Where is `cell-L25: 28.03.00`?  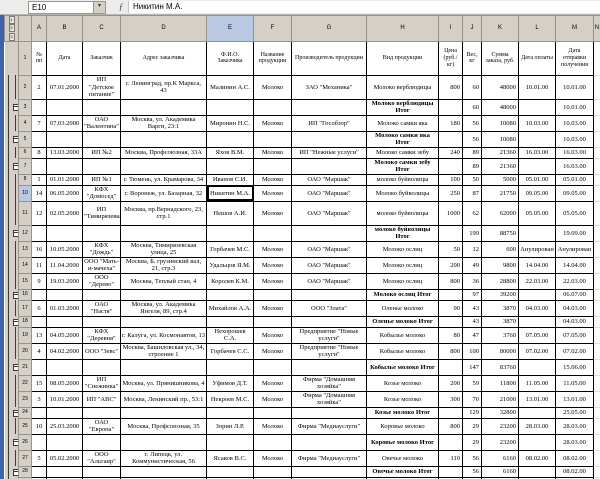 cell-L25: 28.03.00 is located at coordinates (537, 426).